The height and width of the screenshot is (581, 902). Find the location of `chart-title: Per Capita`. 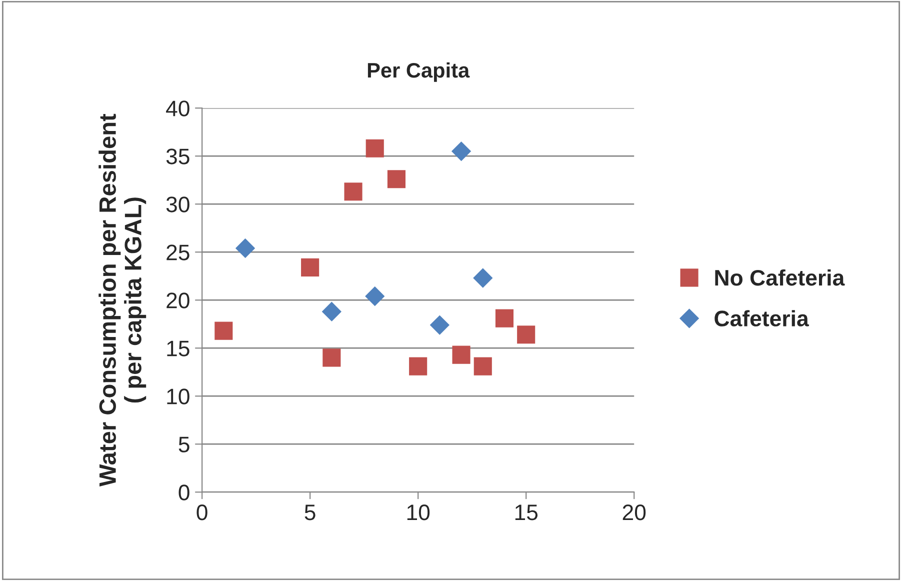

chart-title: Per Capita is located at coordinates (419, 72).